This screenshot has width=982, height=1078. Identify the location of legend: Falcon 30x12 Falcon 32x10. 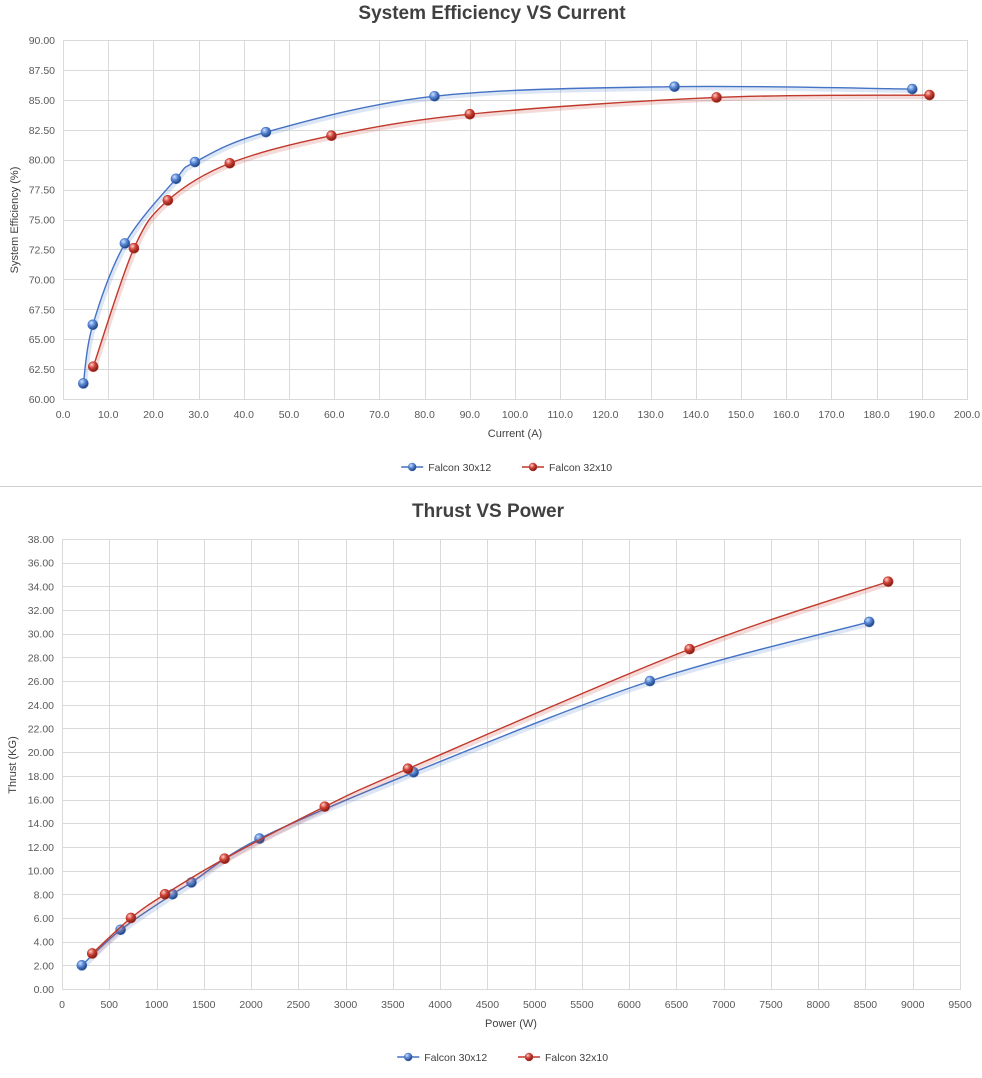
(506, 468).